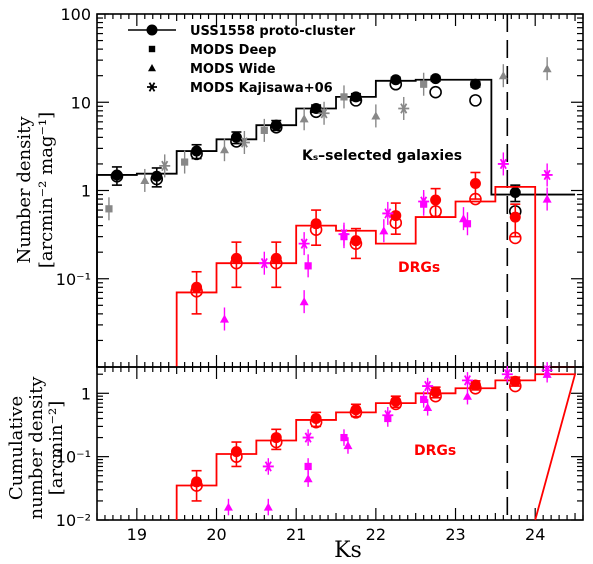 The width and height of the screenshot is (593, 564). Describe the element at coordinates (152, 68) in the screenshot. I see `legend-triangle-marker` at that location.